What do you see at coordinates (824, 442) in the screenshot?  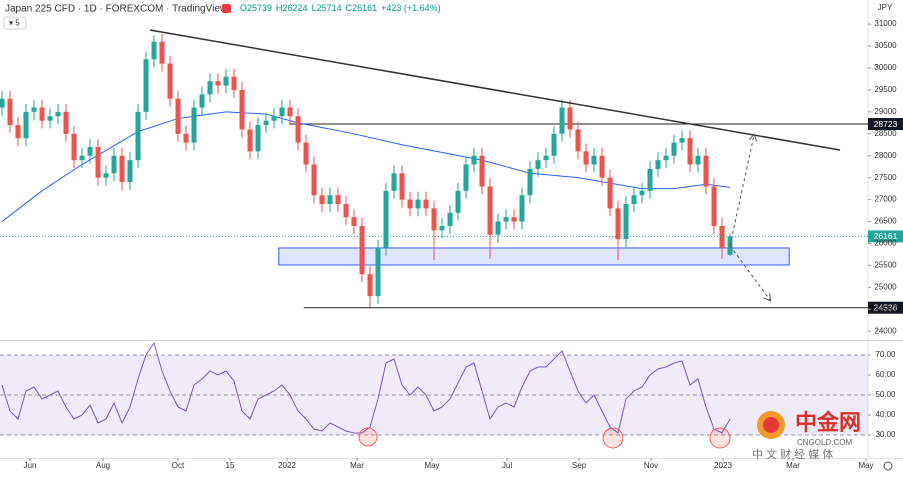 I see `site: CNGOLD.COM` at bounding box center [824, 442].